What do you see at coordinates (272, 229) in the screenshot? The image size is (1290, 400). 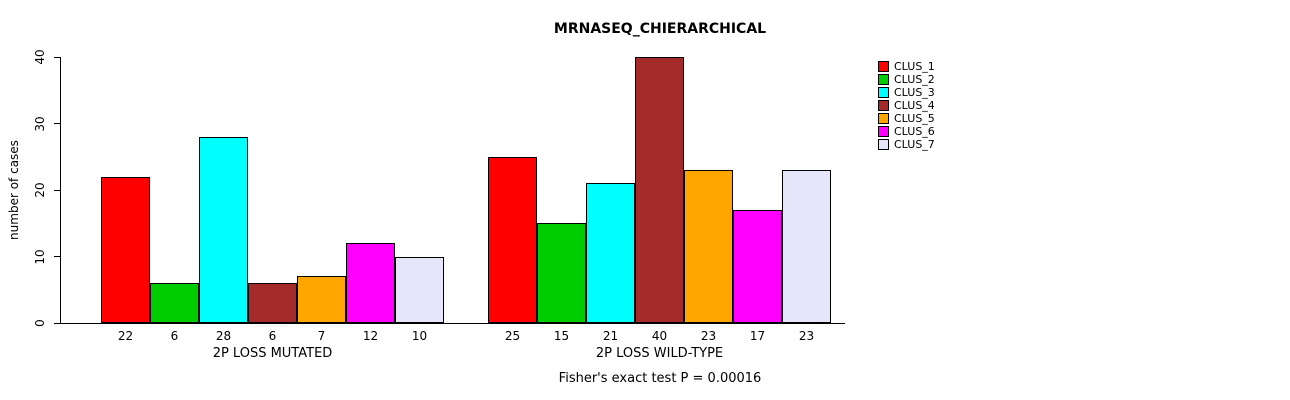 I see `bar-group-mutated` at bounding box center [272, 229].